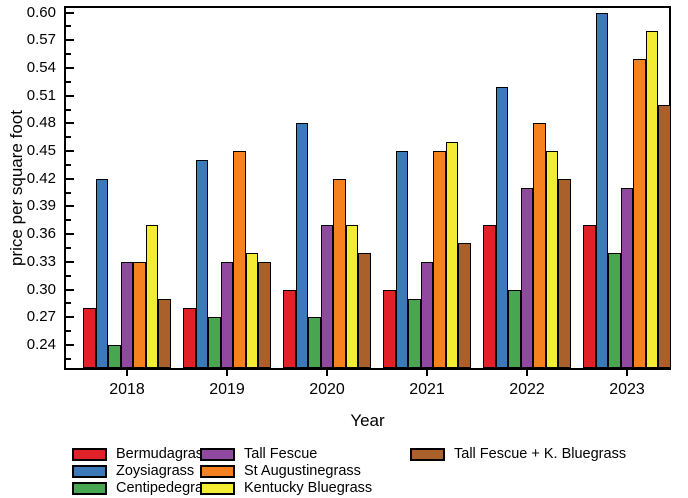 The width and height of the screenshot is (688, 498). What do you see at coordinates (217, 488) in the screenshot?
I see `legend-swatch-kentucky-bluegrass` at bounding box center [217, 488].